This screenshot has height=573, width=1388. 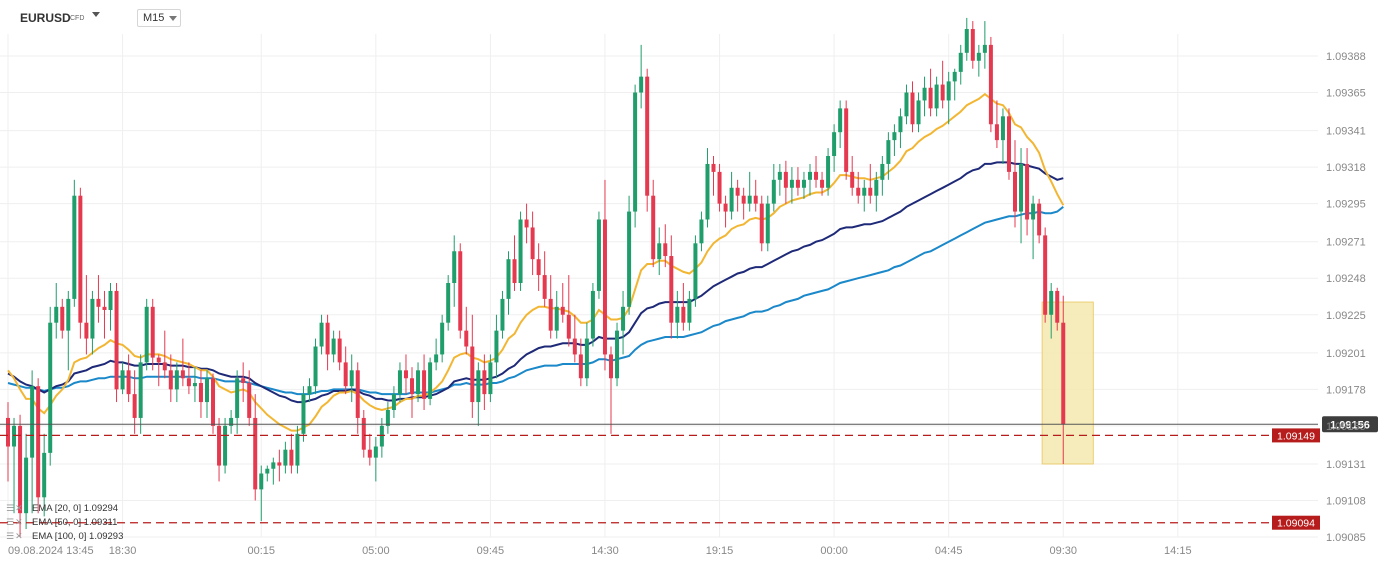 What do you see at coordinates (45, 18) in the screenshot?
I see `symbol-name: EURUSD` at bounding box center [45, 18].